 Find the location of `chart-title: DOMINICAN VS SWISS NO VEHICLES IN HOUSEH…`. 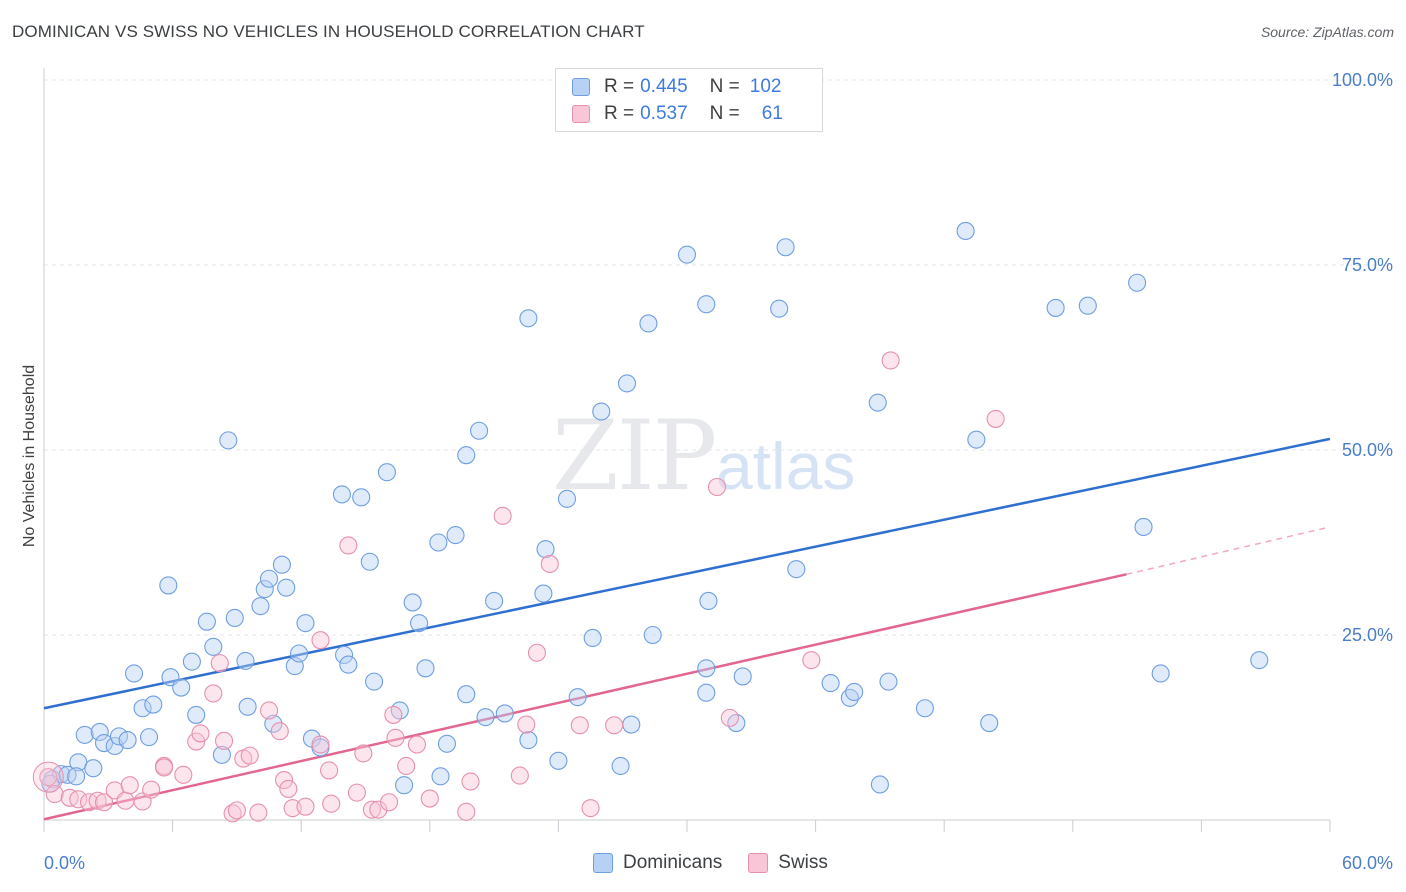

chart-title: DOMINICAN VS SWISS NO VEHICLES IN HOUSEH… is located at coordinates (328, 31).